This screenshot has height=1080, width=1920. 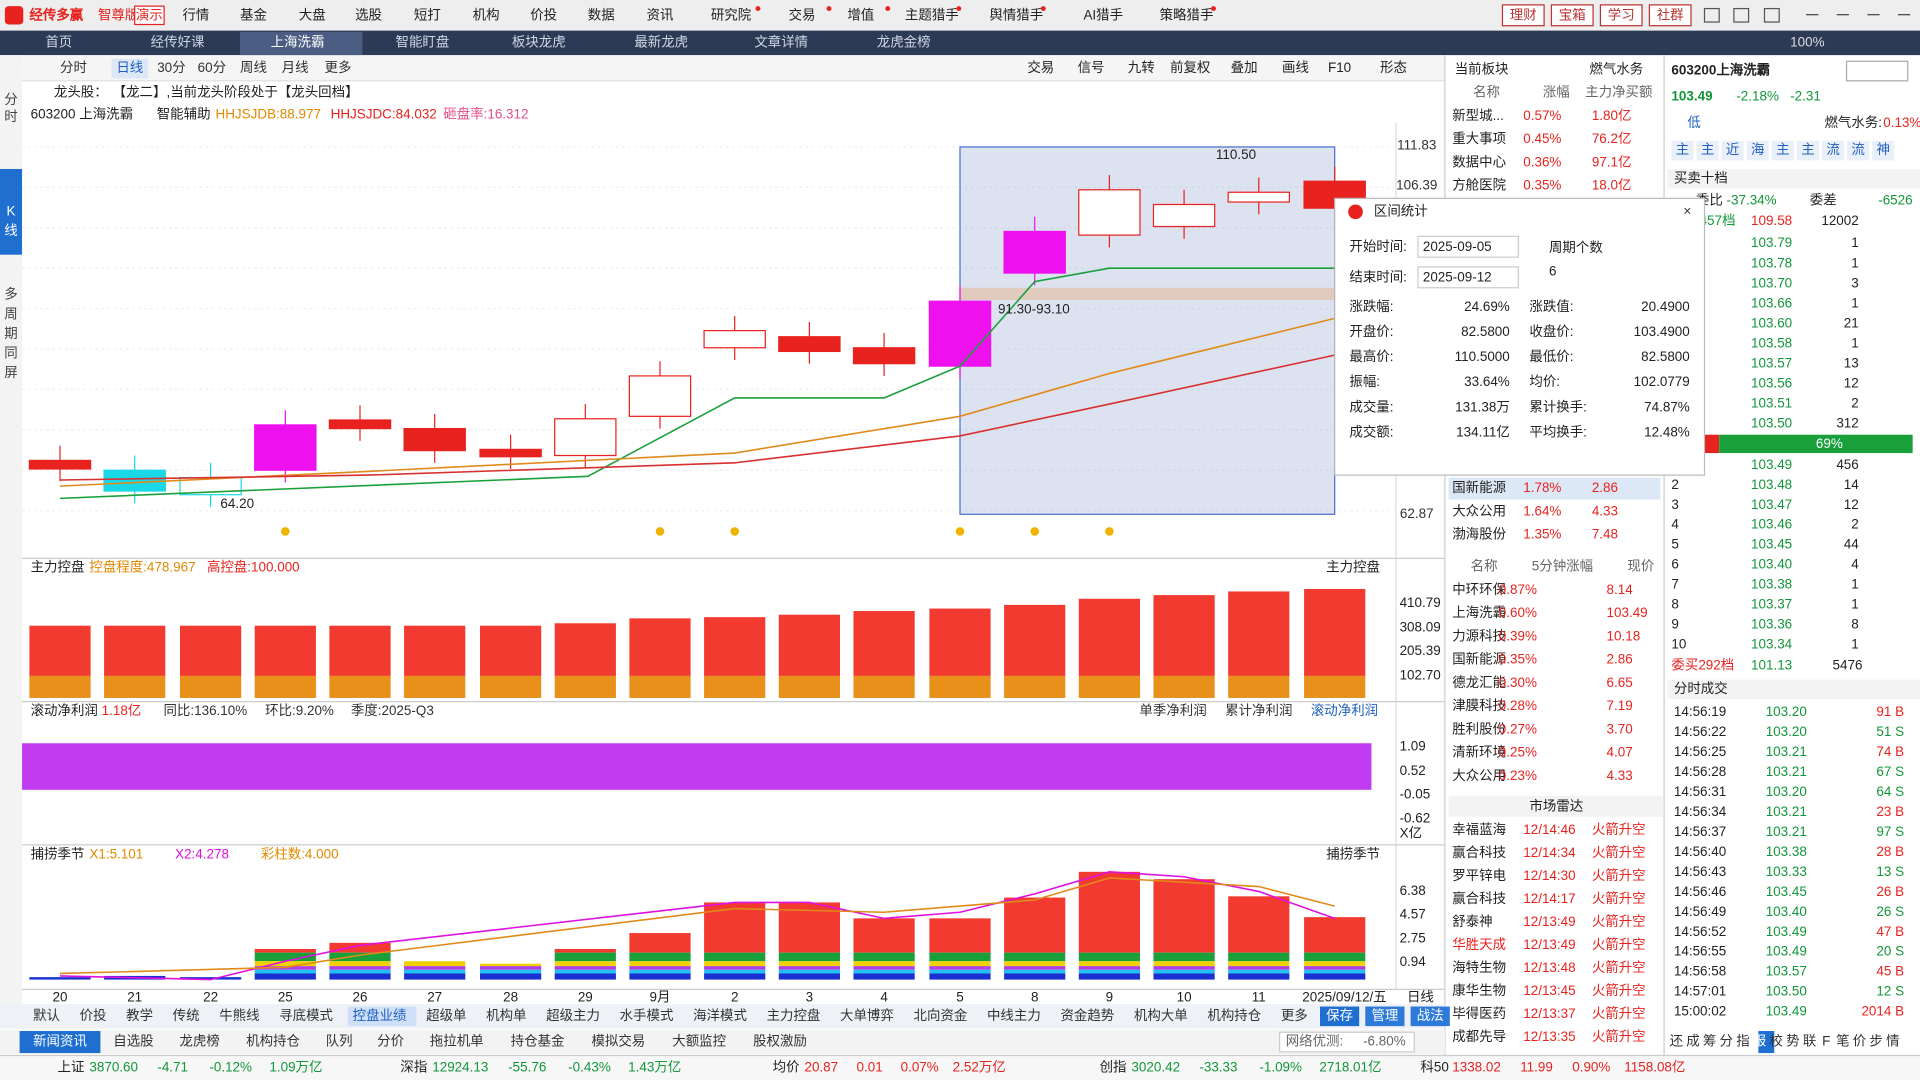 I want to click on tab: 经传好课, so click(x=178, y=41).